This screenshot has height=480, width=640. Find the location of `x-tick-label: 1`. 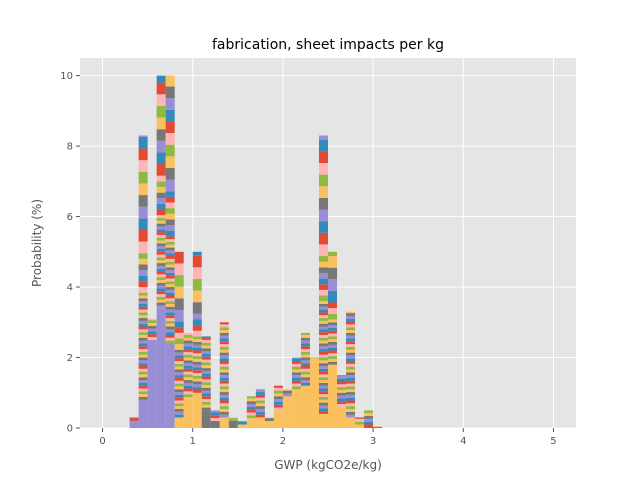

x-tick-label: 1 is located at coordinates (193, 441).